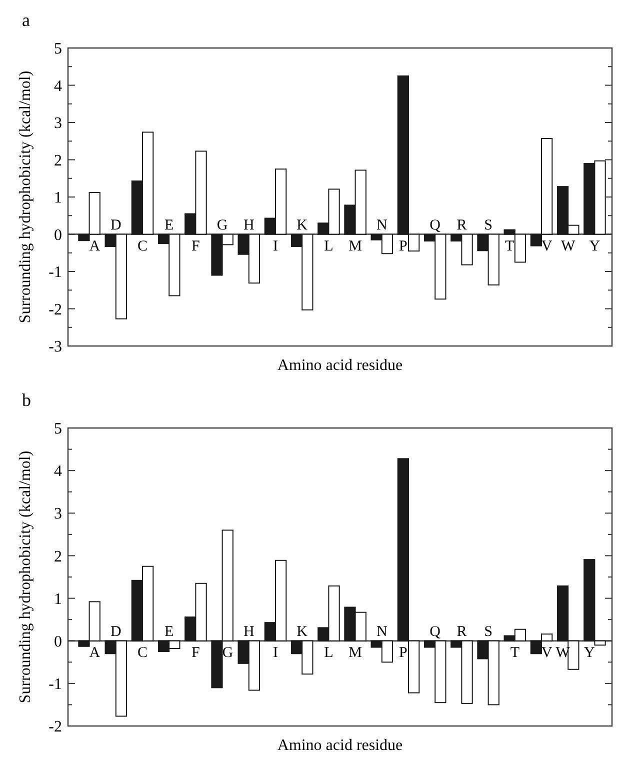  Describe the element at coordinates (568, 246) in the screenshot. I see `x-tick-label: W` at that location.